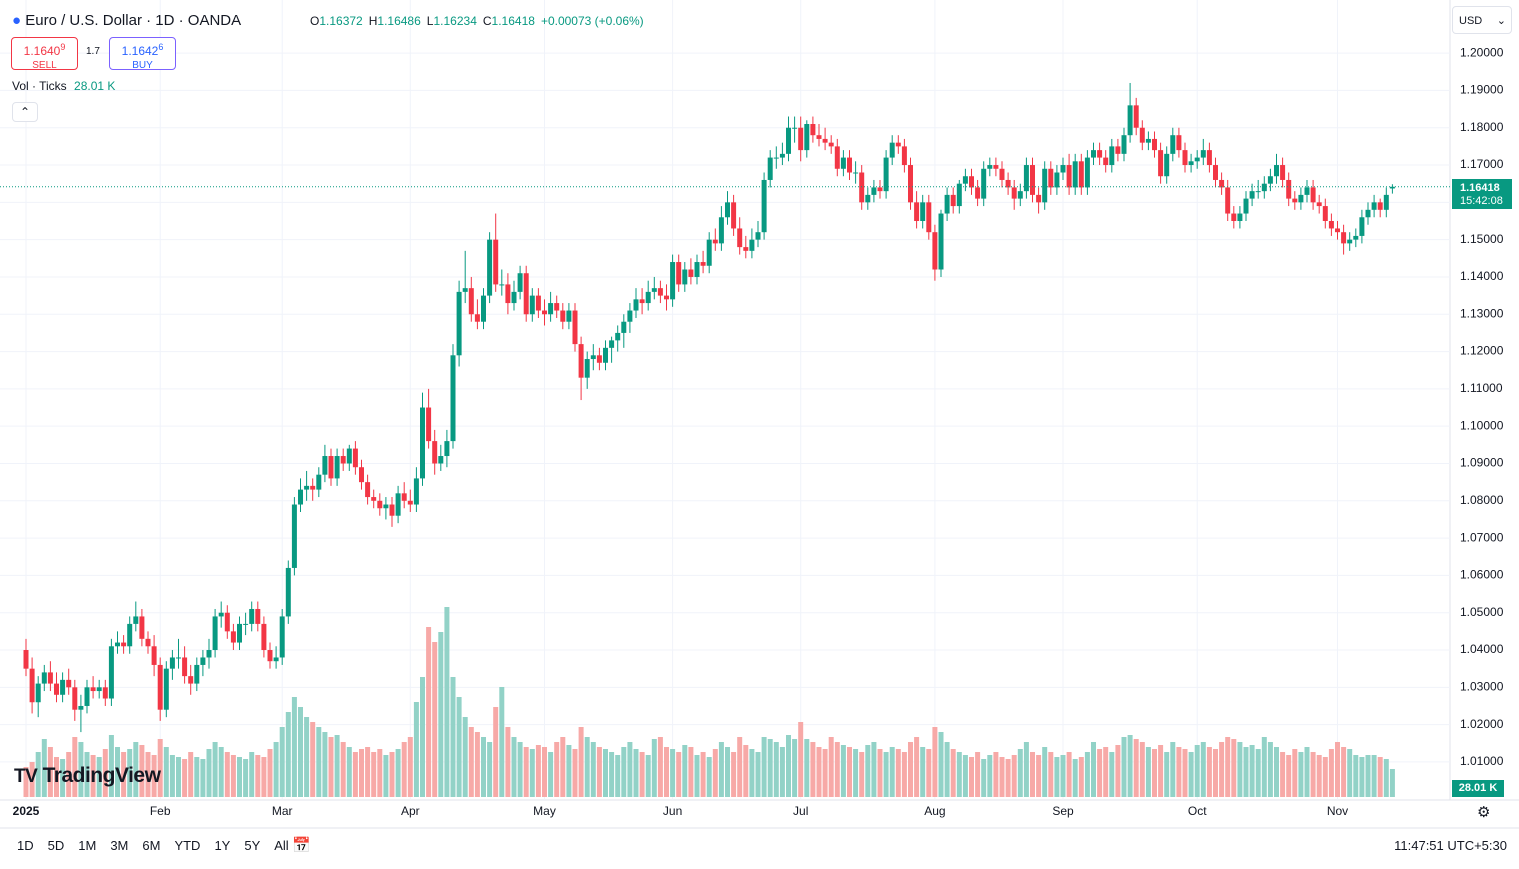 Image resolution: width=1519 pixels, height=869 pixels. I want to click on settings-icon: ⚙, so click(1484, 812).